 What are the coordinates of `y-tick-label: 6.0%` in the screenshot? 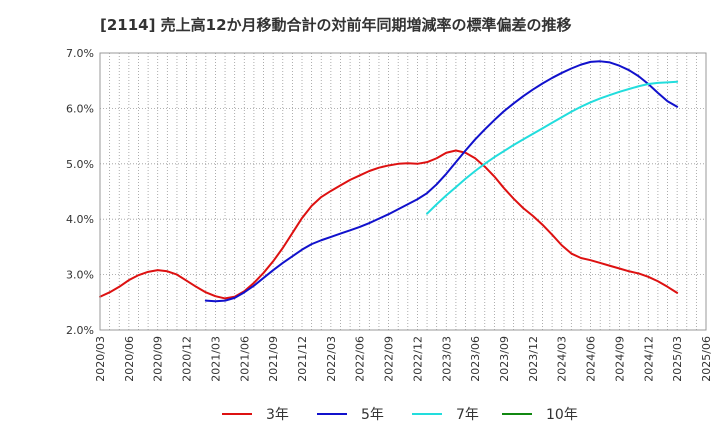 It's located at (80, 108).